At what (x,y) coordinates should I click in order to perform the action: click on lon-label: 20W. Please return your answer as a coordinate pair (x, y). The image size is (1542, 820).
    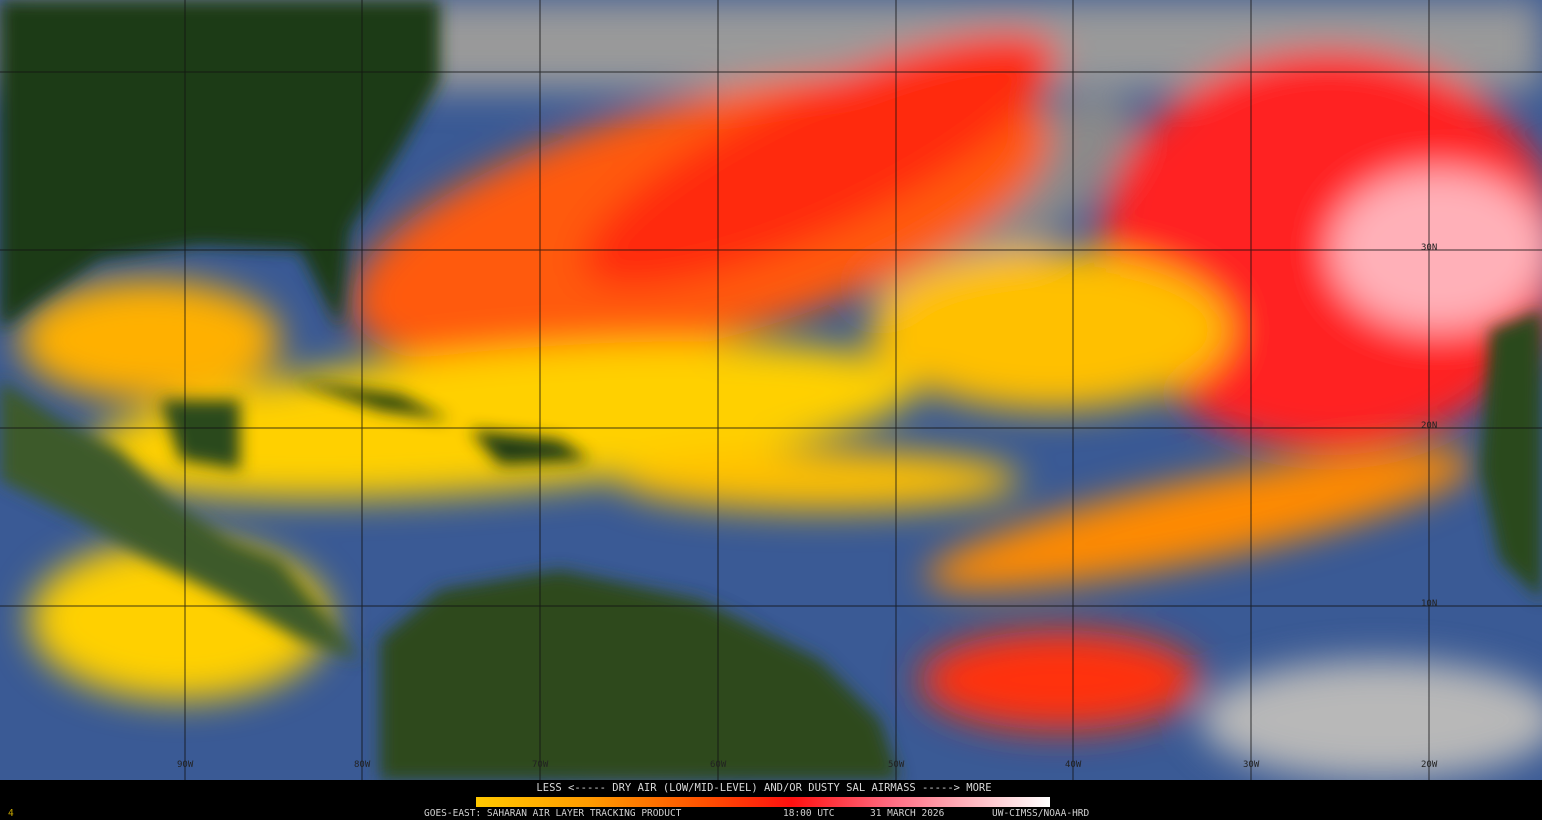
    Looking at the image, I should click on (1429, 765).